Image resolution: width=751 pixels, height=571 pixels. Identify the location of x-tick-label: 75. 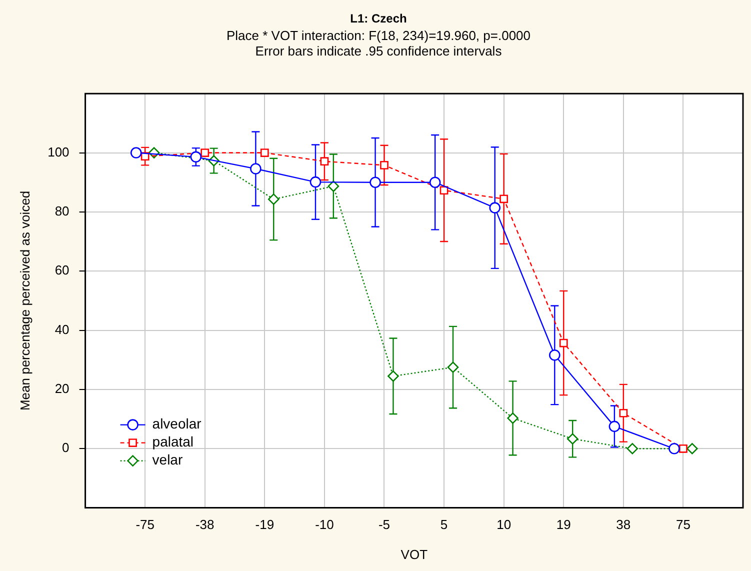
(683, 524).